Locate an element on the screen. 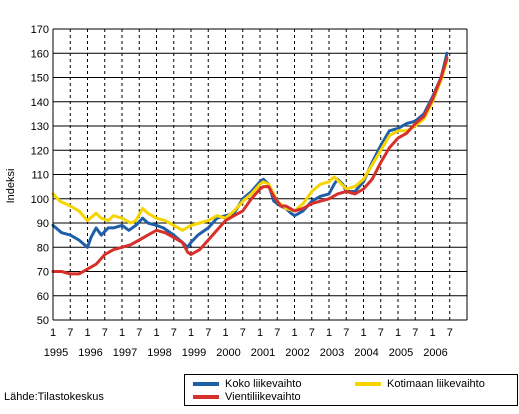 This screenshot has width=519, height=414. y-tick-label: 100 is located at coordinates (40, 200).